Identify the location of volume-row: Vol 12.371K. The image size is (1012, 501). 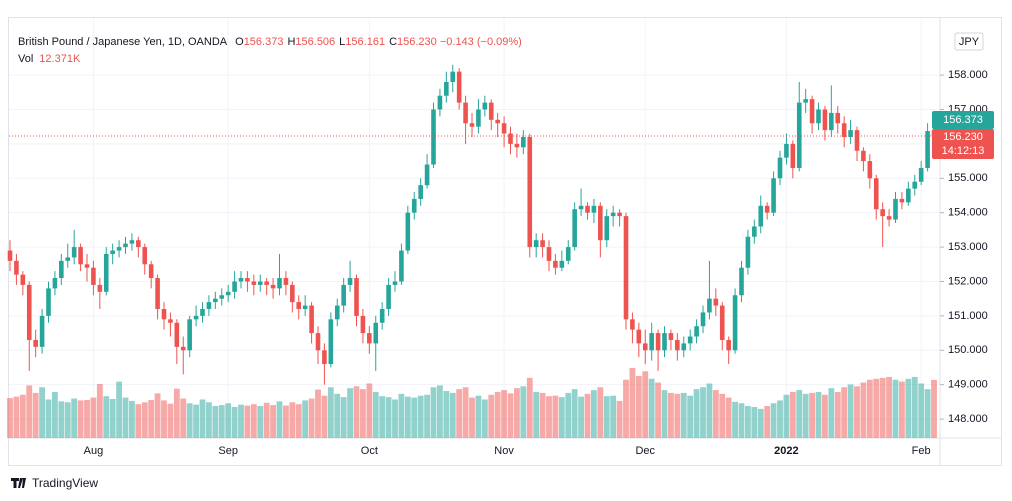
(49, 59).